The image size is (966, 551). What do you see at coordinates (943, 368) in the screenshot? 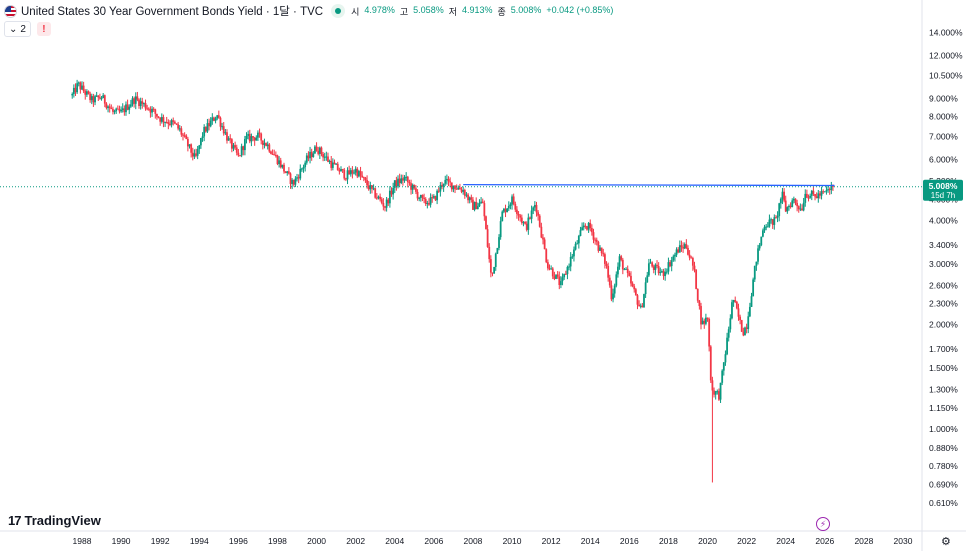
I see `y-tick-label: 1.500%` at bounding box center [943, 368].